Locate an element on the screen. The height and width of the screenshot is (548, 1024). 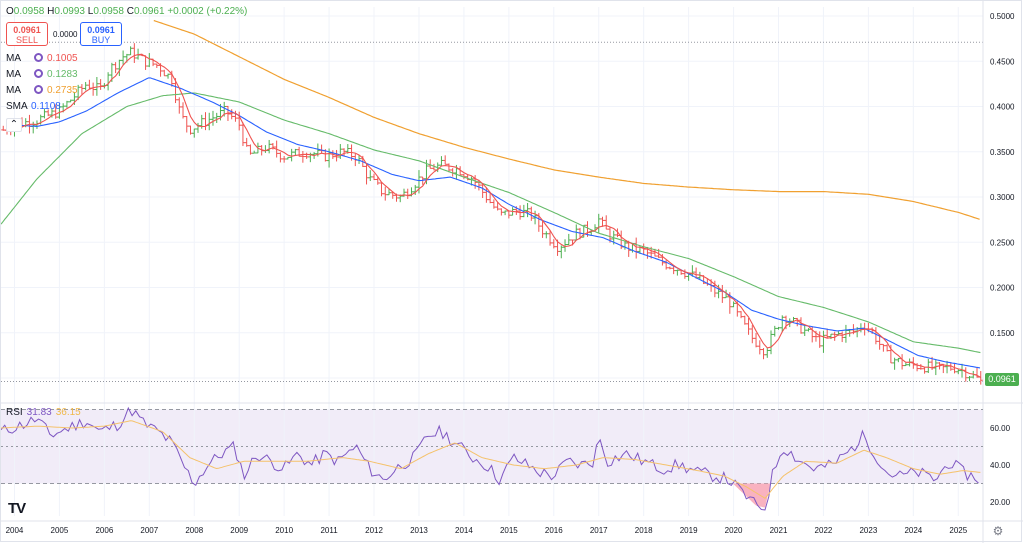
settings-icon: ⚙ is located at coordinates (998, 531).